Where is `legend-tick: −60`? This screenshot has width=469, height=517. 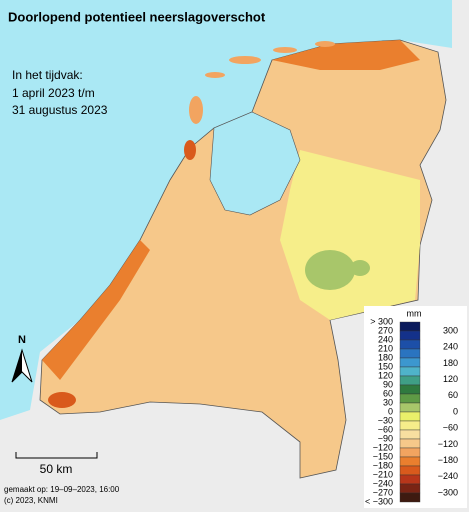
legend-tick: −60 is located at coordinates (450, 428).